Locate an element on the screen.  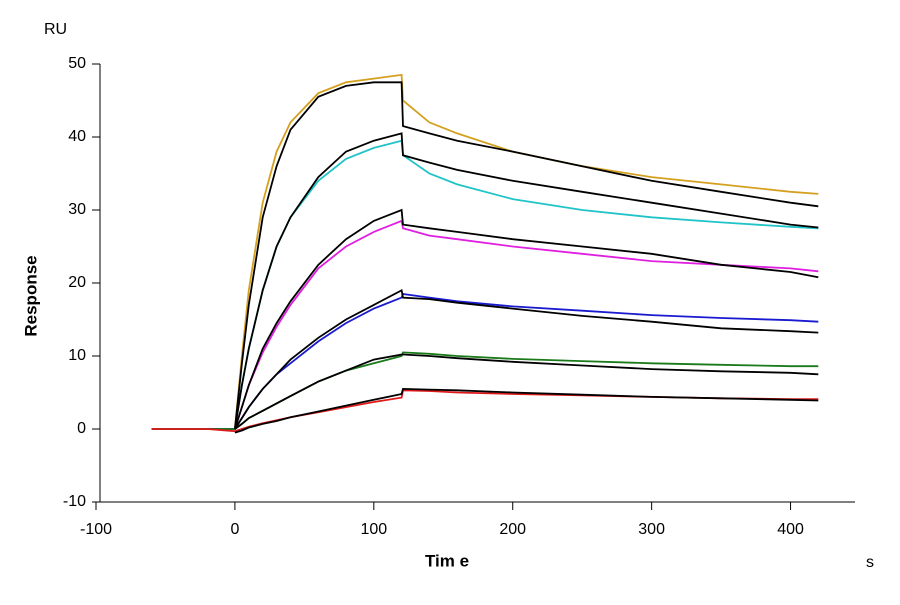
y-tick-label: -10 is located at coordinates (74, 501).